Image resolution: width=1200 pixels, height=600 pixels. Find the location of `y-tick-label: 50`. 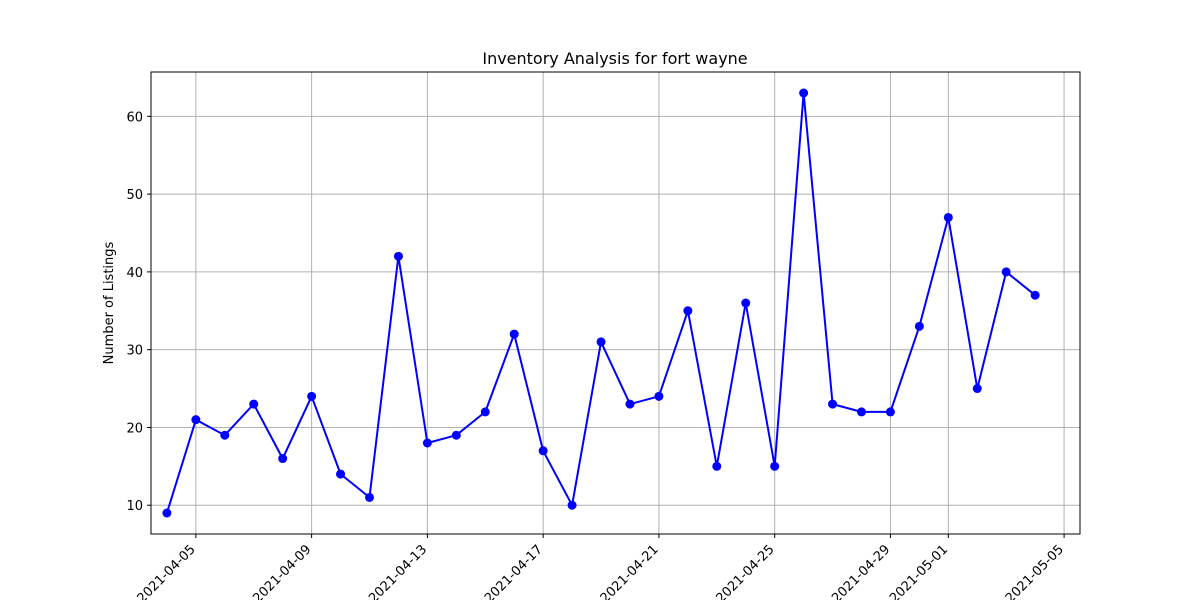

y-tick-label: 50 is located at coordinates (134, 195).